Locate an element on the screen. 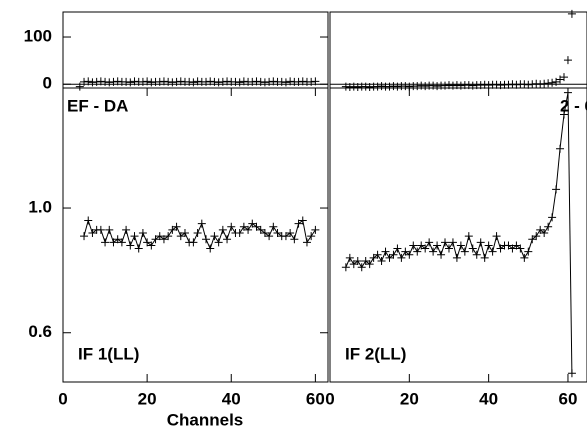 The height and width of the screenshot is (434, 587). panel-label: IF 1(LL) is located at coordinates (108, 353).